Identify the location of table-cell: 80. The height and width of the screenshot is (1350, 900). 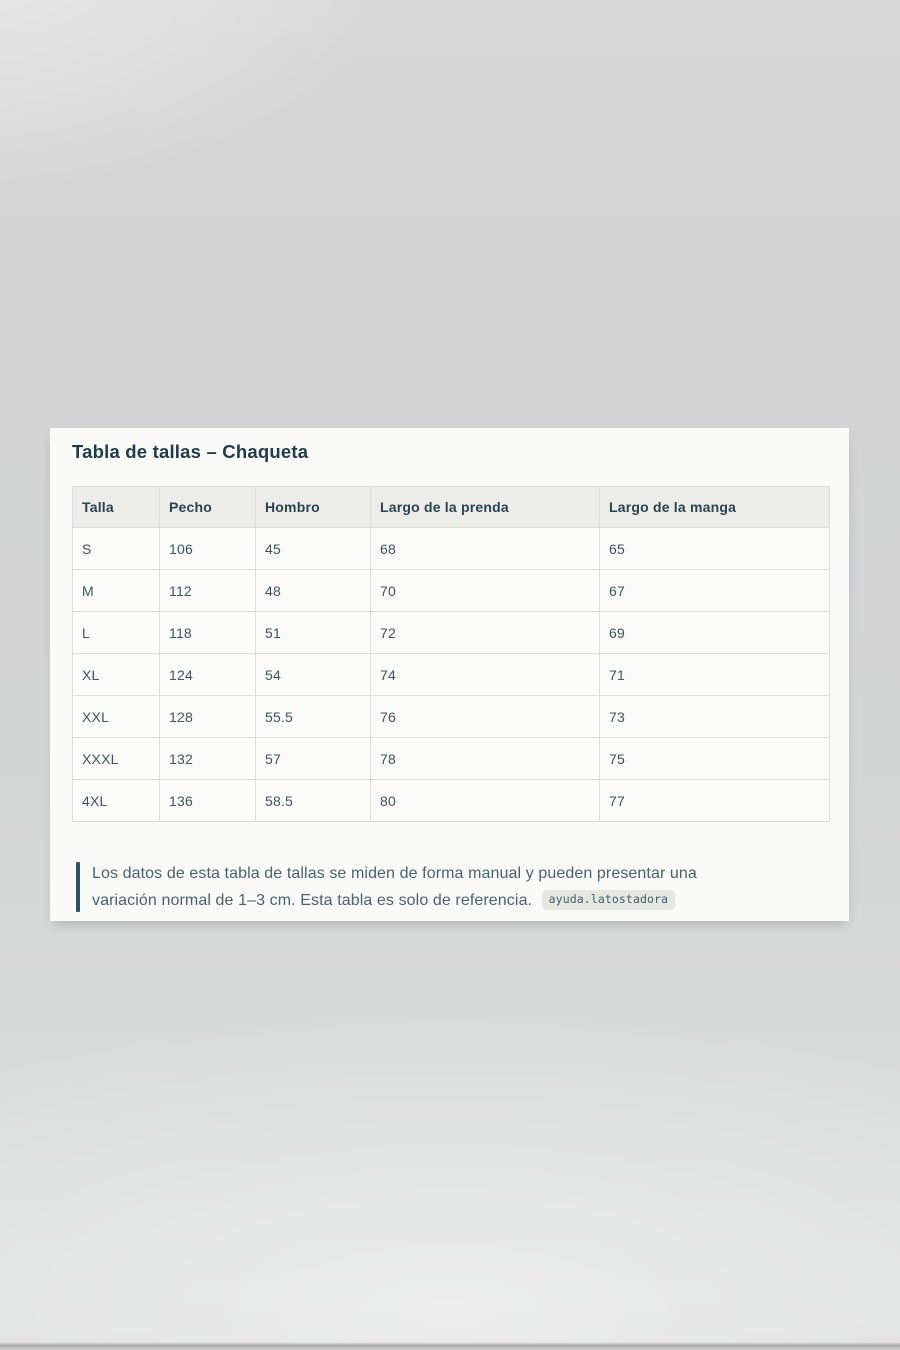
(485, 800).